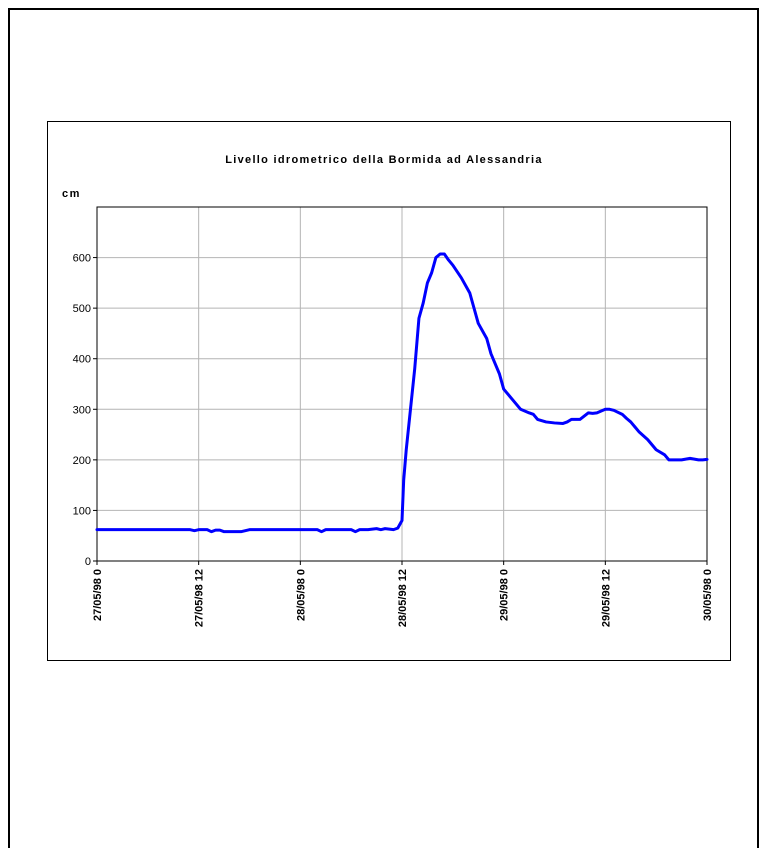  I want to click on y-tick-label: 500, so click(82, 309).